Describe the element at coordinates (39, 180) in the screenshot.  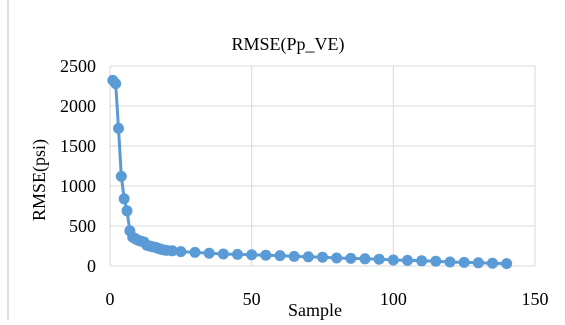
I see `y-axis-title: RMSE(psi)` at that location.